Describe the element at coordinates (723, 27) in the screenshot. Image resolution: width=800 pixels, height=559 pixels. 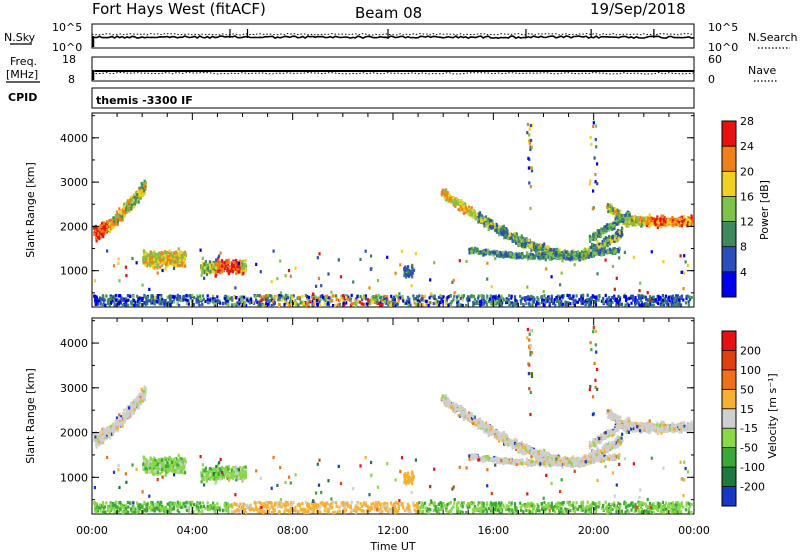
I see `noise-right-tick-top: 10^5` at that location.